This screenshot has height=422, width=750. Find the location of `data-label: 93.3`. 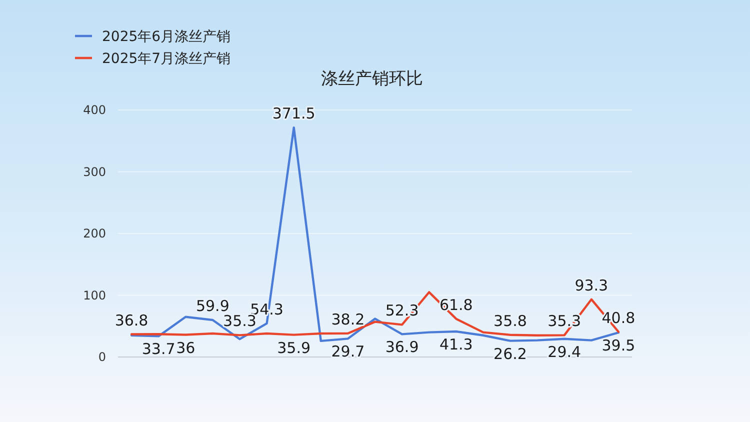

data-label: 93.3 is located at coordinates (591, 285).